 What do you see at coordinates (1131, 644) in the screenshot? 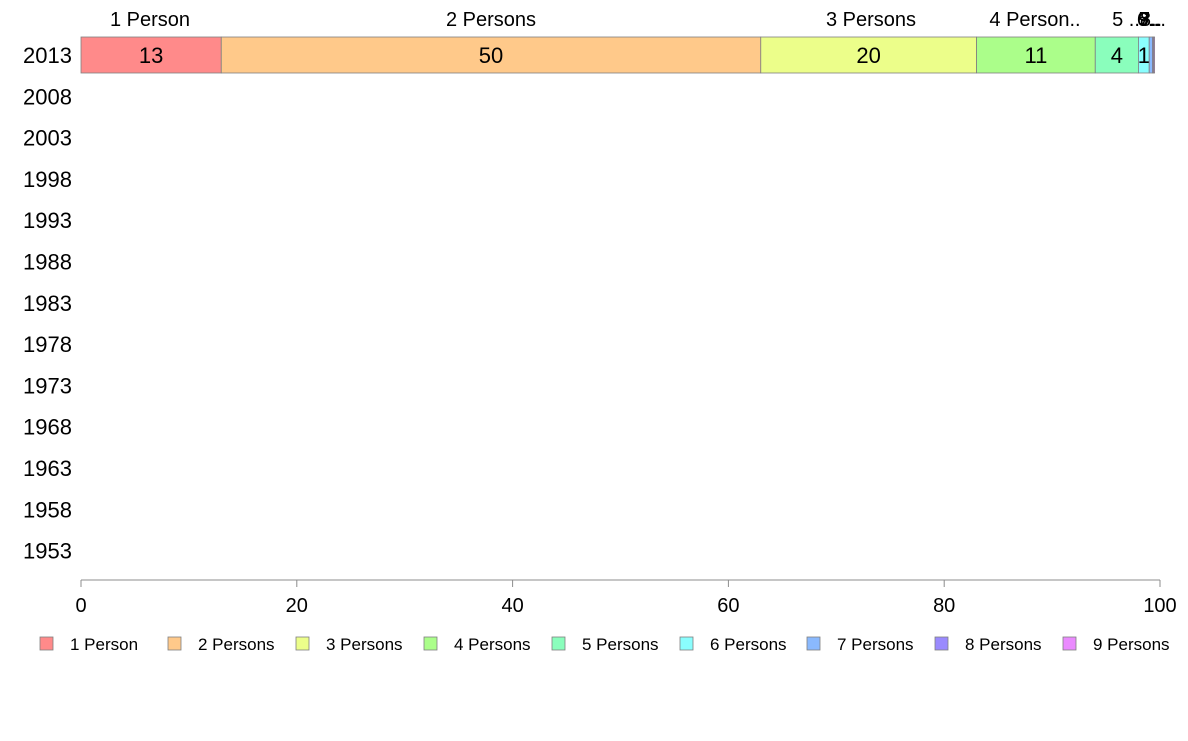
I see `legend-label: 9 Persons` at bounding box center [1131, 644].